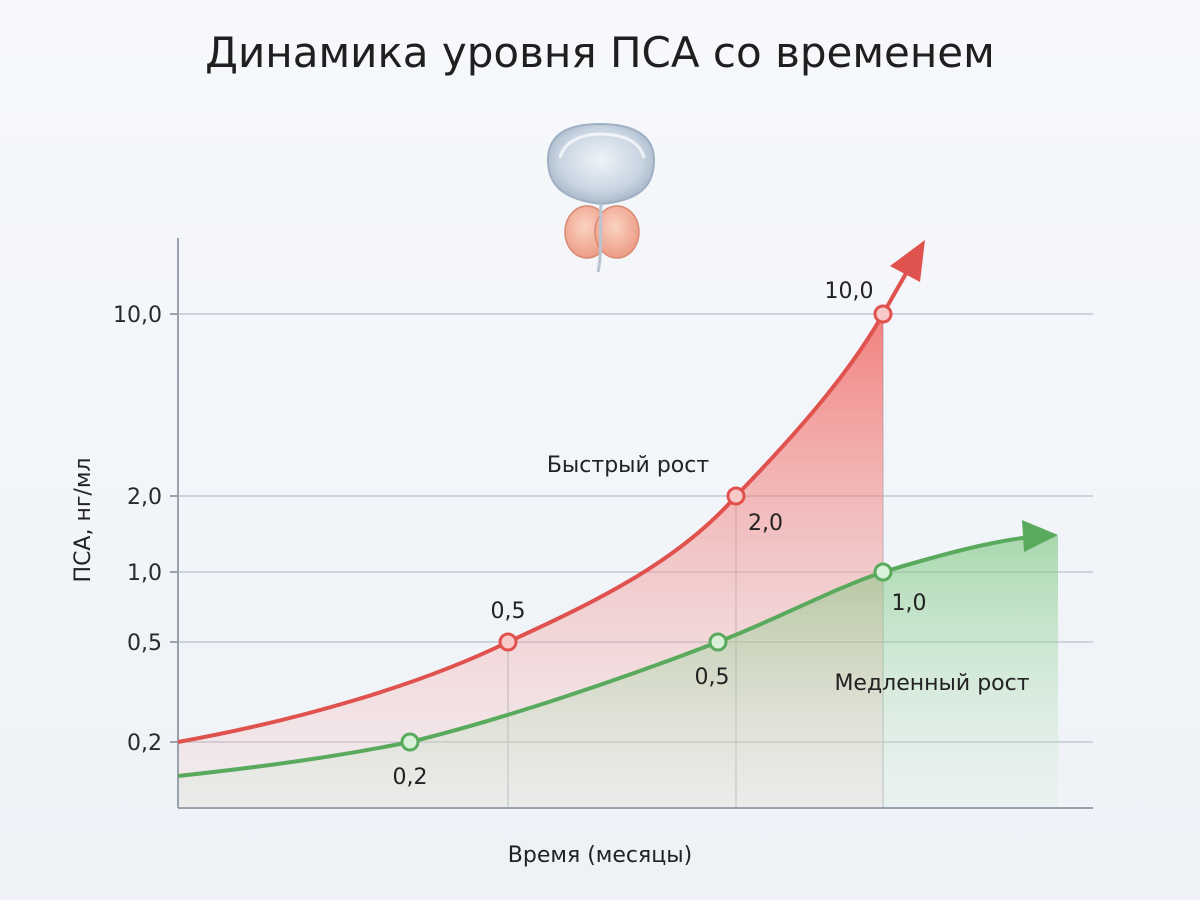 The image size is (1200, 900). I want to click on y-tick-label-4: 0,2, so click(144, 743).